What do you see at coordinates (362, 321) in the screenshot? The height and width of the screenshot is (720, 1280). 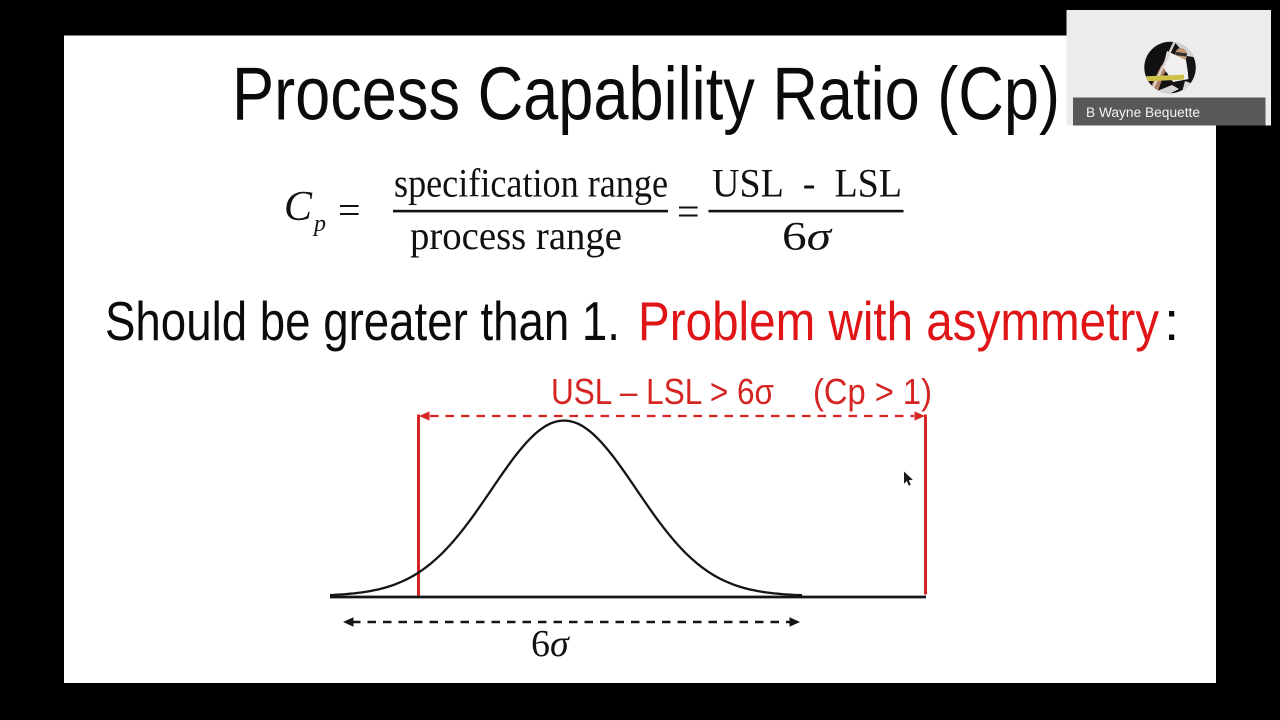 I see `svg-text: Should be greater than 1.` at bounding box center [362, 321].